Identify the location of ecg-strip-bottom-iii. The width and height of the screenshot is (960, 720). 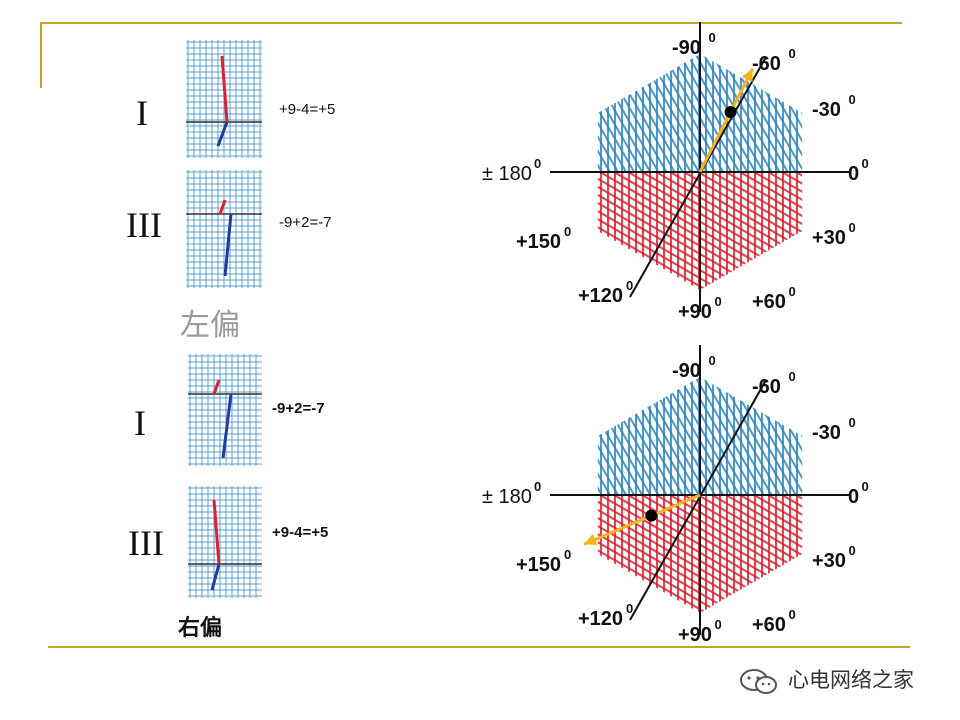
(225, 542).